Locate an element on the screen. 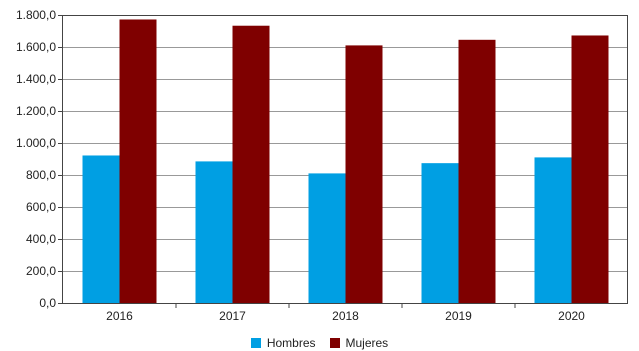 The image size is (639, 351). y-tick-label: 1.400,0 is located at coordinates (36, 79).